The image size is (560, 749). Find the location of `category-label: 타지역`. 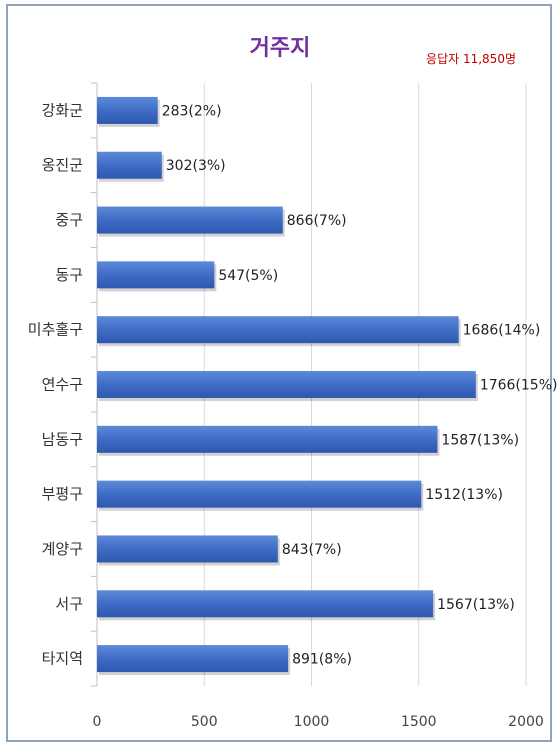

category-label: 타지역 is located at coordinates (62, 659).